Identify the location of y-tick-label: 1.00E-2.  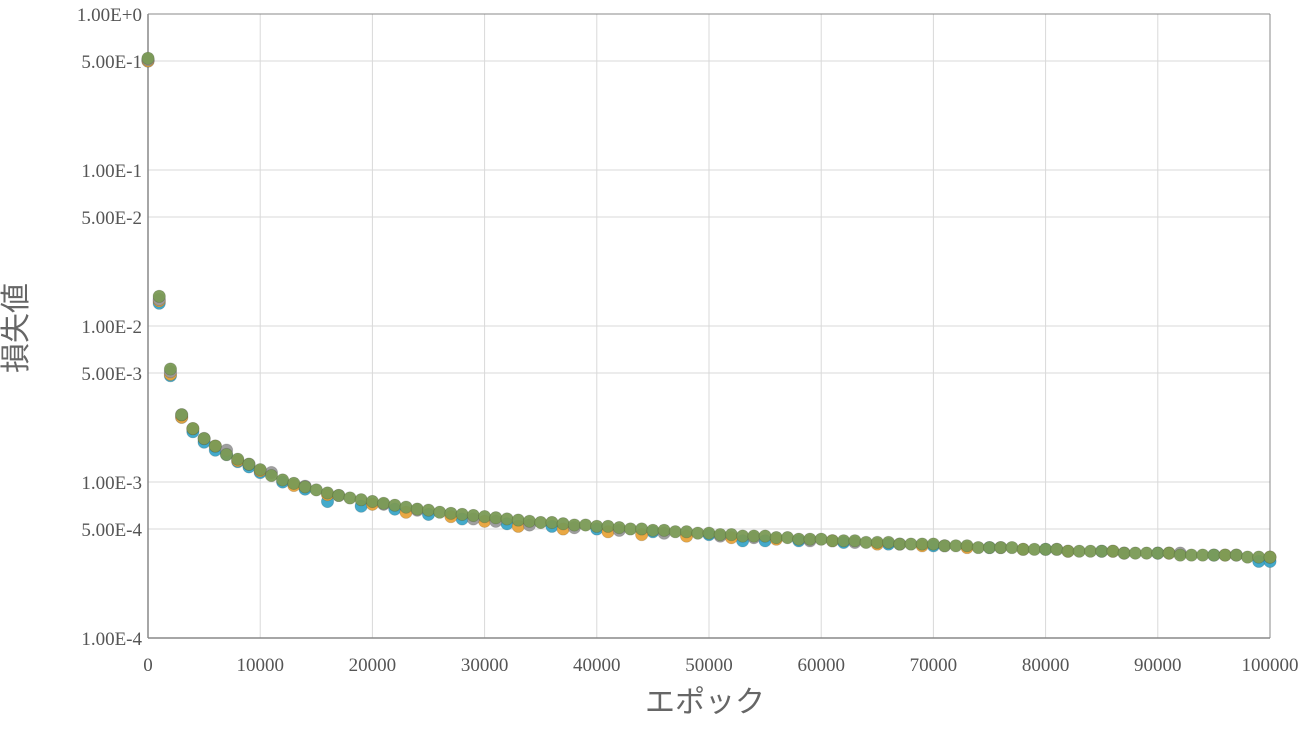
(111, 327).